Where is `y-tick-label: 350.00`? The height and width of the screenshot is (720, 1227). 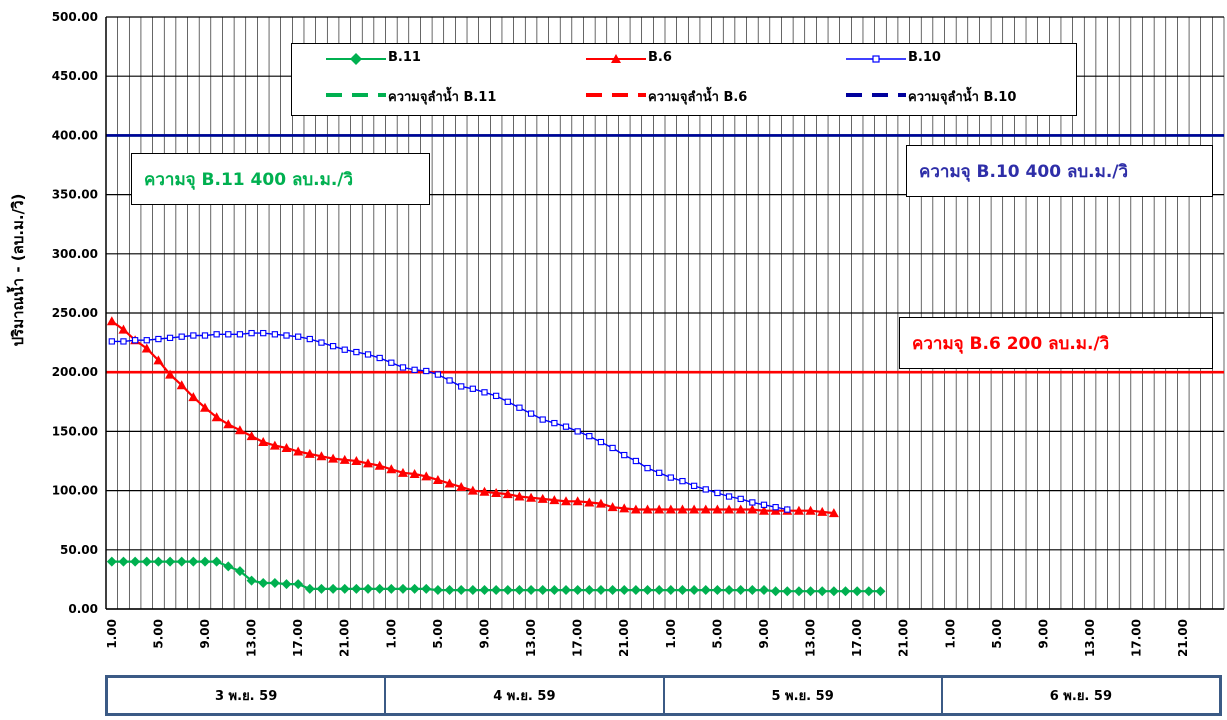
y-tick-label: 350.00 is located at coordinates (75, 195).